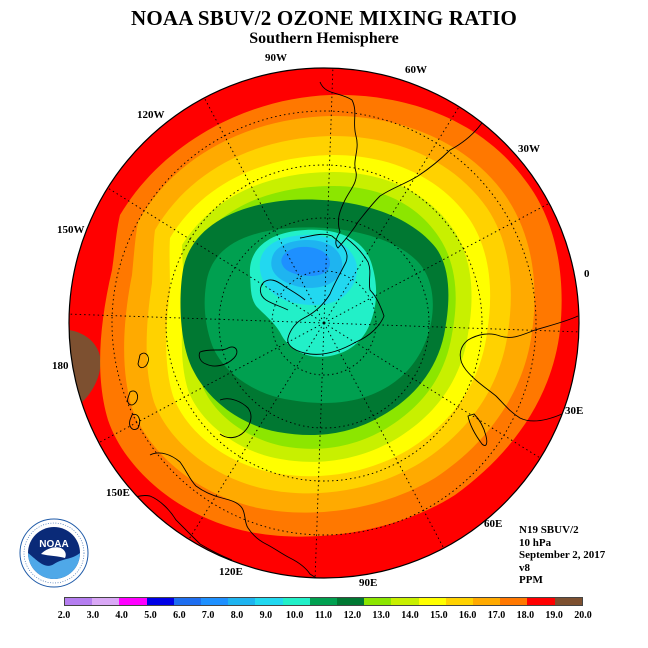 This screenshot has width=648, height=648. Describe the element at coordinates (467, 615) in the screenshot. I see `colorbar-tick-label: 16.0` at that location.